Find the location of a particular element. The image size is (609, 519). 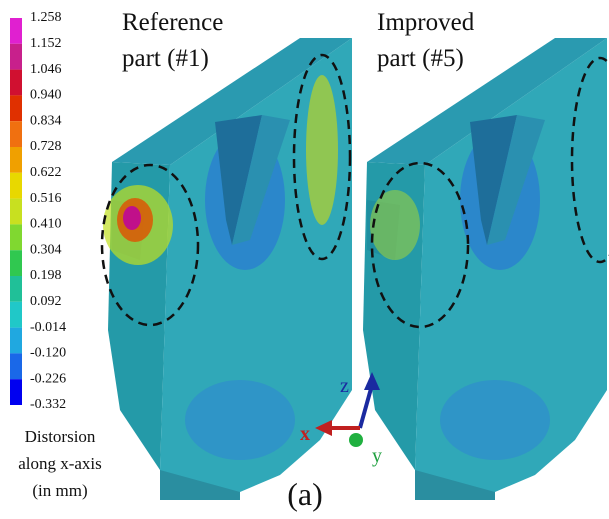

legend-title: (in mm) is located at coordinates (59, 490).